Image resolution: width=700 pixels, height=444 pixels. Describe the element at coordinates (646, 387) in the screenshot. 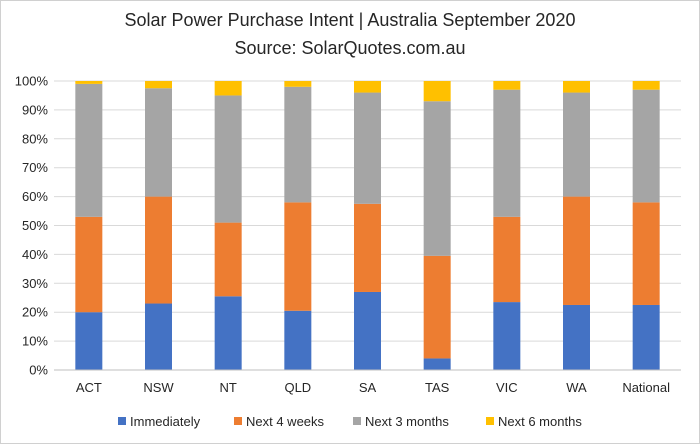

I see `x-tick-label: National` at that location.